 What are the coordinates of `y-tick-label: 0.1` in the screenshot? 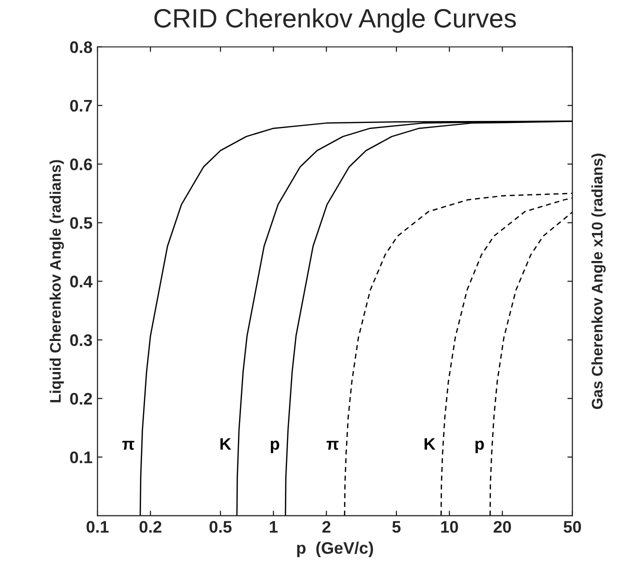 It's located at (81, 457).